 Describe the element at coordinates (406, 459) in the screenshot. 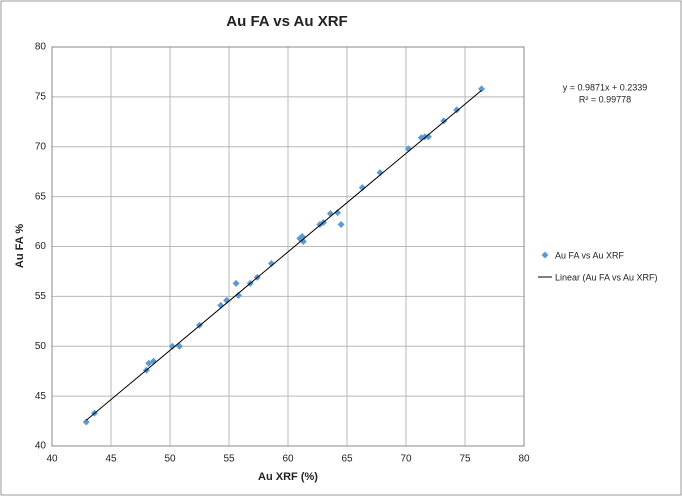

I see `x-tick-label: 70` at that location.